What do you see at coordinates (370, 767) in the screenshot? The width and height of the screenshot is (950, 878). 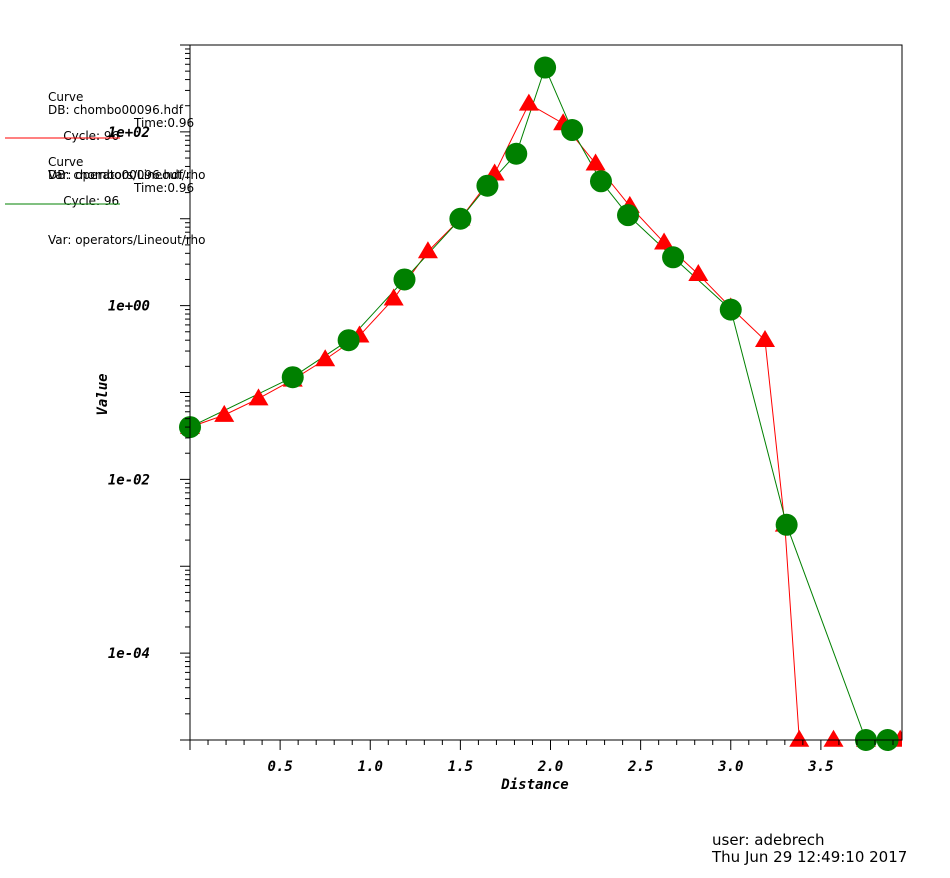 I see `x-tick-label: 1.0` at bounding box center [370, 767].